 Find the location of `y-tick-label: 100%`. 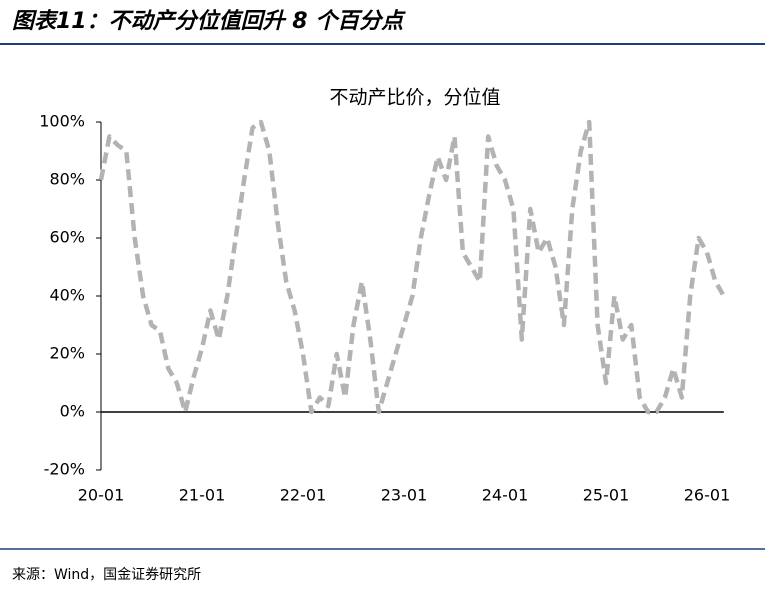

y-tick-label: 100% is located at coordinates (62, 121).